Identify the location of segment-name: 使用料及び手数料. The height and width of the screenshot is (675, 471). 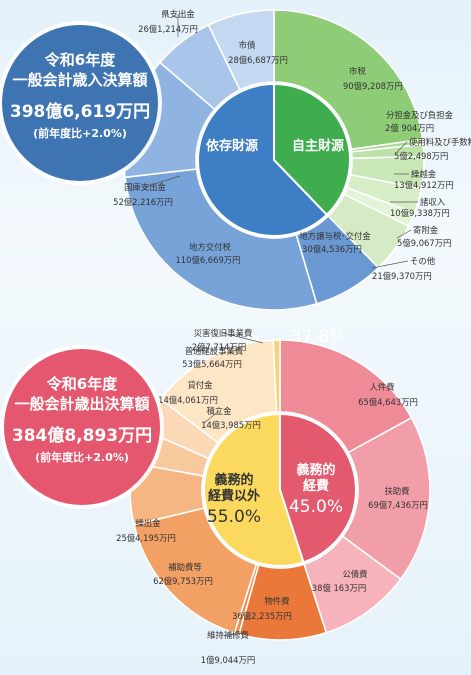
(440, 142).